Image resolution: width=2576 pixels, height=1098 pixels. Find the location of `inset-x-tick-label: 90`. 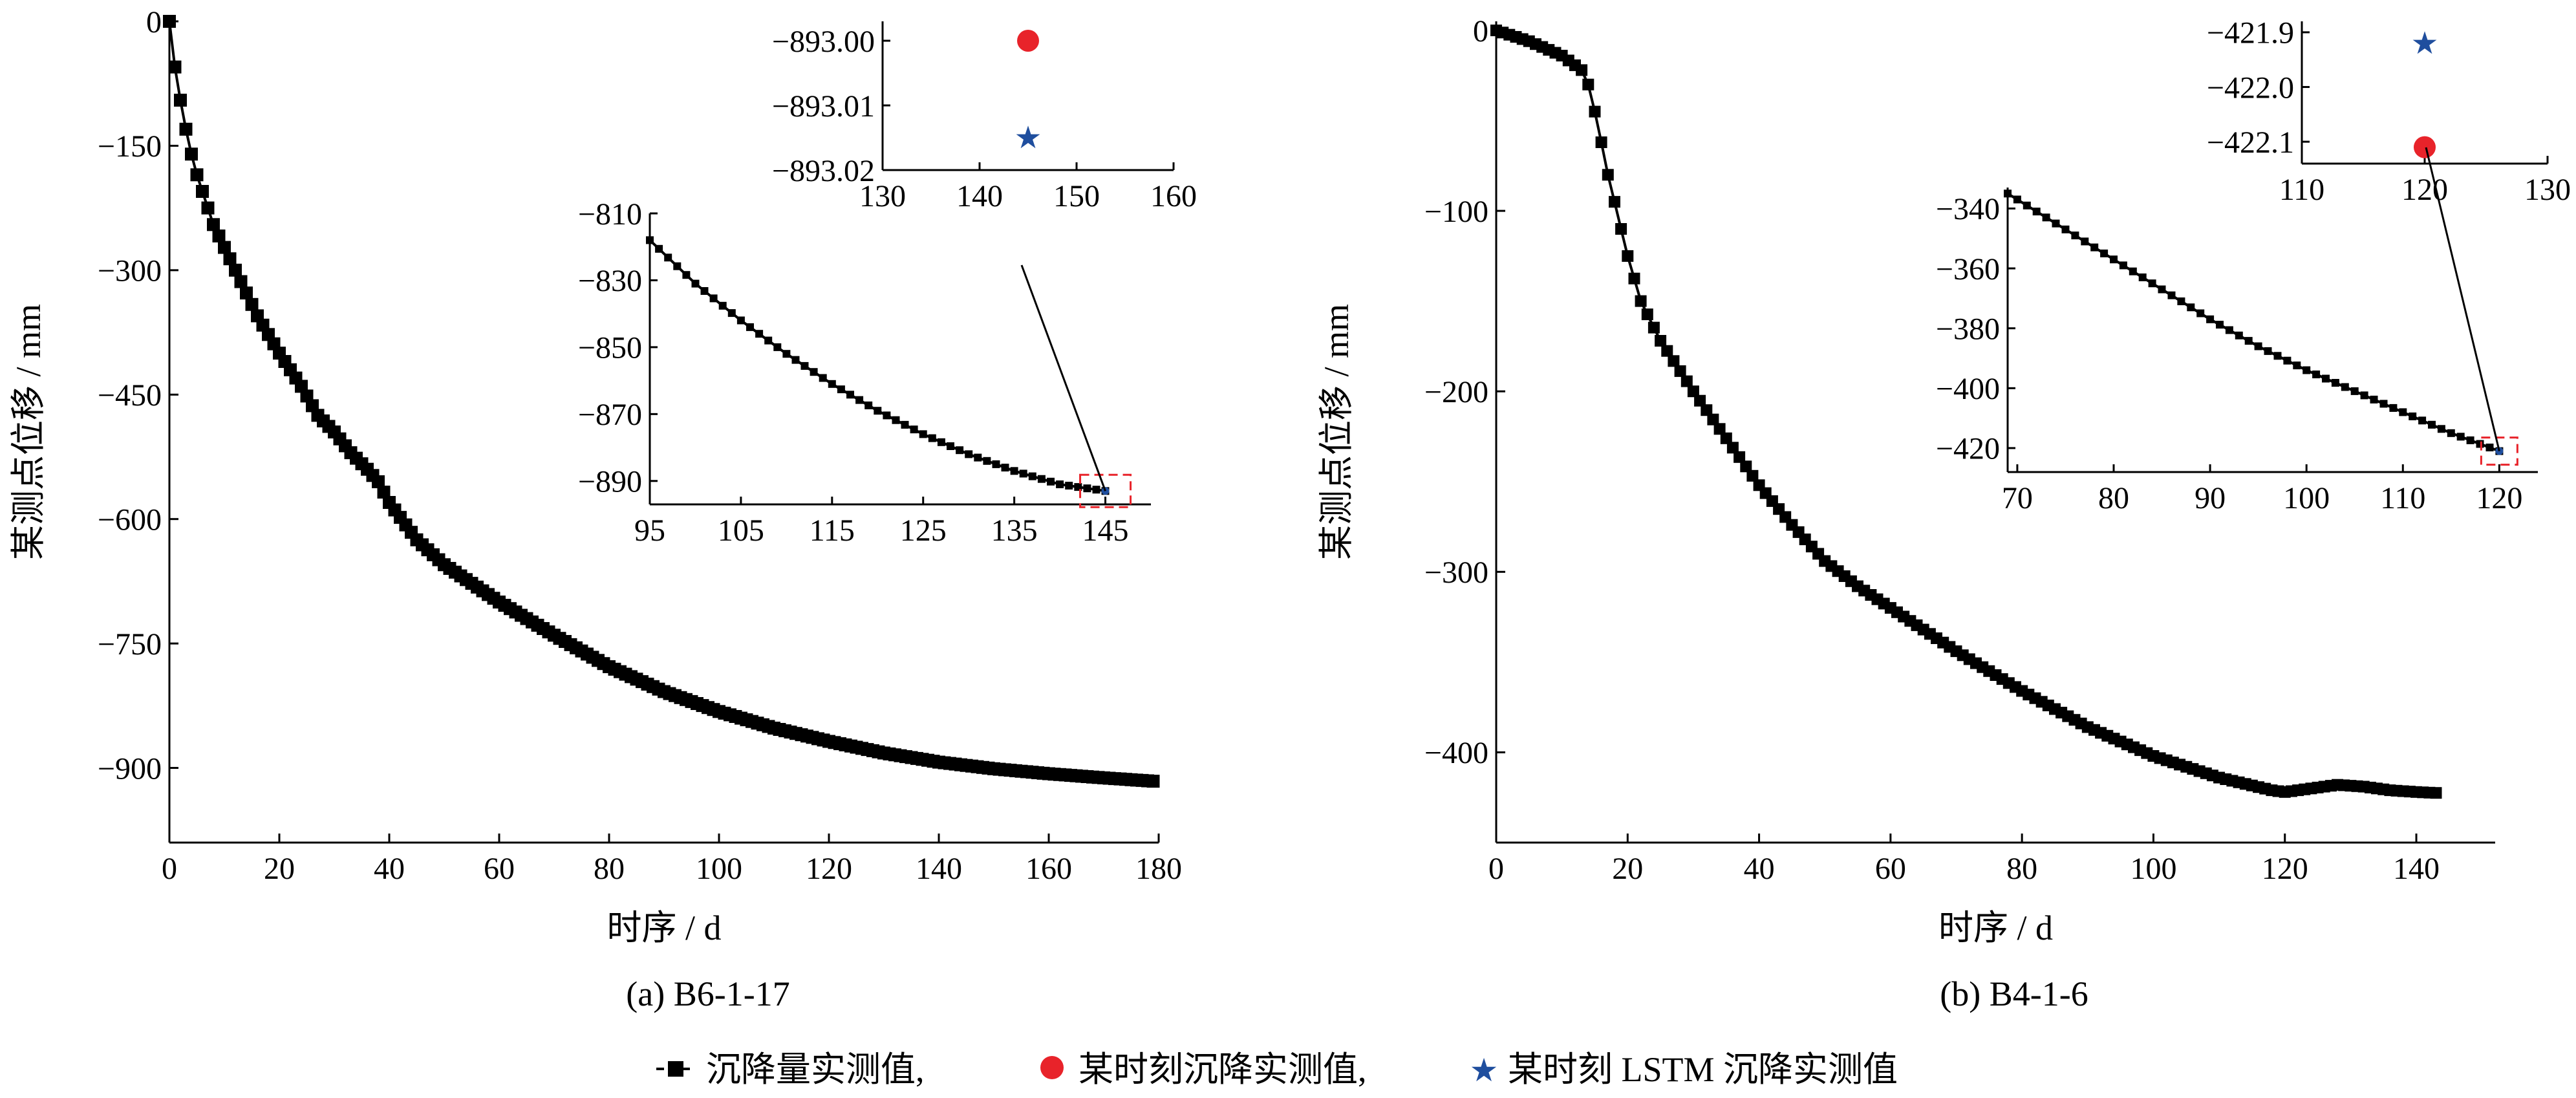

inset-x-tick-label: 90 is located at coordinates (2210, 498).